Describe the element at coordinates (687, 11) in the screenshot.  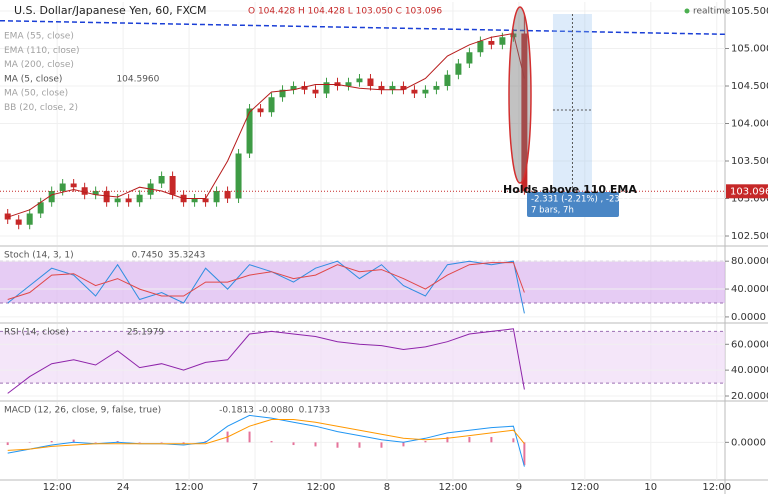
I see `status-dot` at that location.